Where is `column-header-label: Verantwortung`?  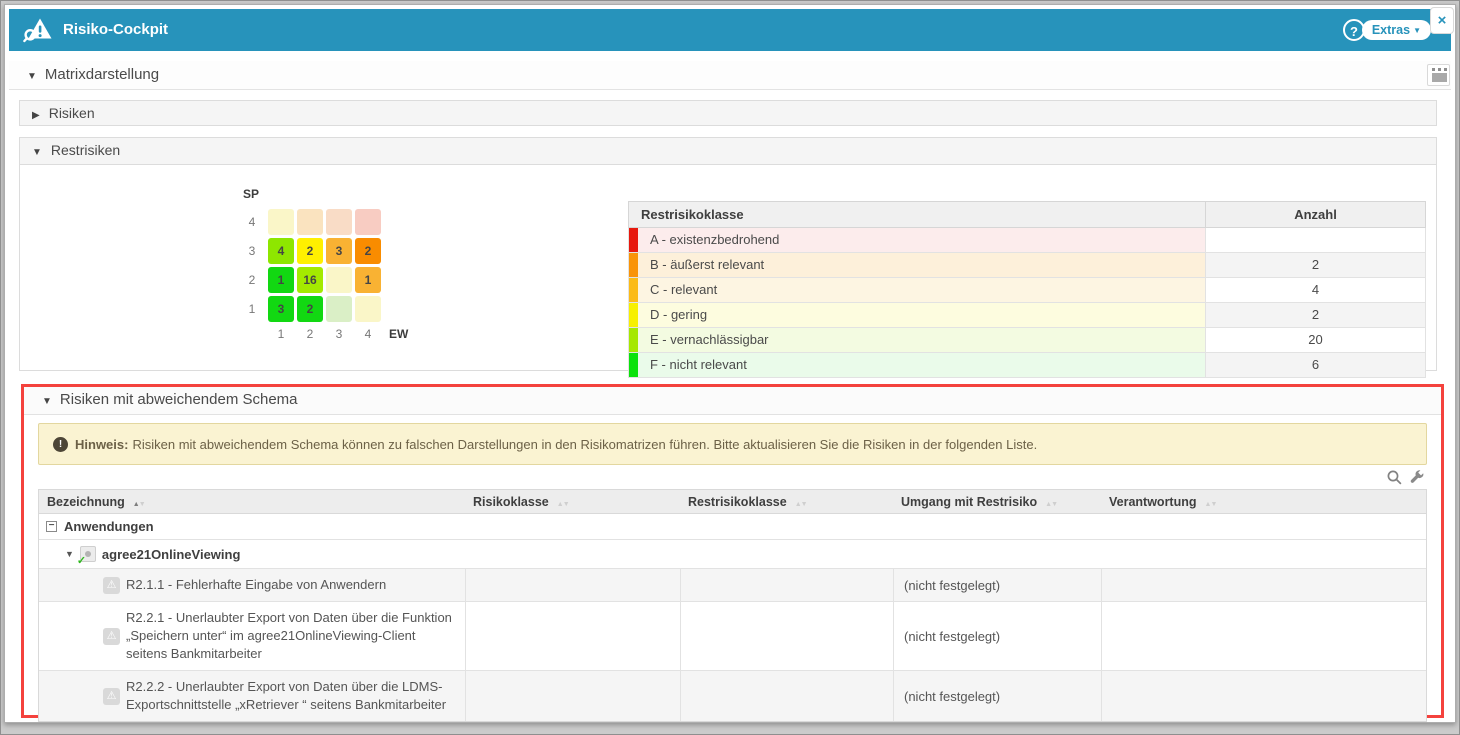
column-header-label: Verantwortung is located at coordinates (1153, 501).